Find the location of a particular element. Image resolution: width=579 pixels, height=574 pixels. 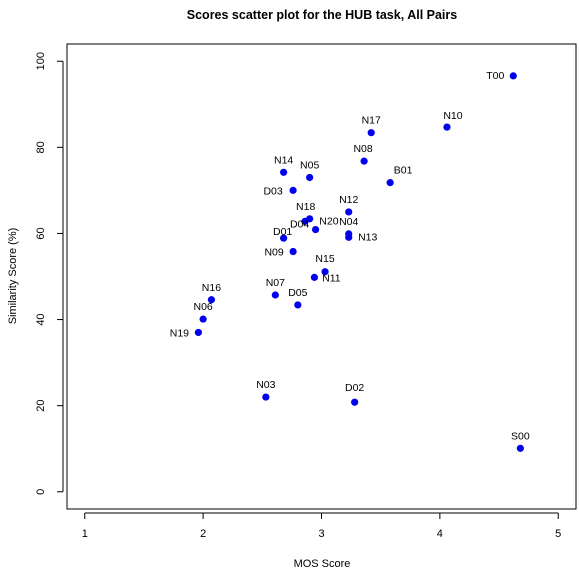

y-axis-label: Similarity Score (%) is located at coordinates (13, 276).